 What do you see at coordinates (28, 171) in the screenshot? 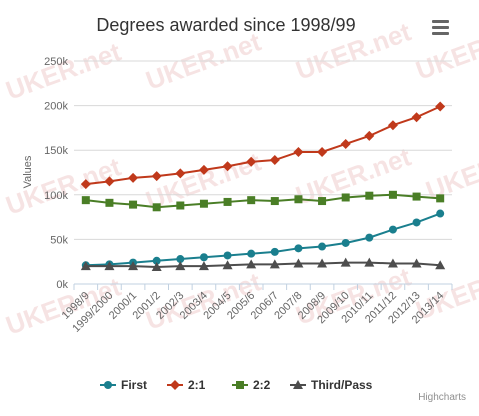
I see `y-axis-title: Values` at bounding box center [28, 171].